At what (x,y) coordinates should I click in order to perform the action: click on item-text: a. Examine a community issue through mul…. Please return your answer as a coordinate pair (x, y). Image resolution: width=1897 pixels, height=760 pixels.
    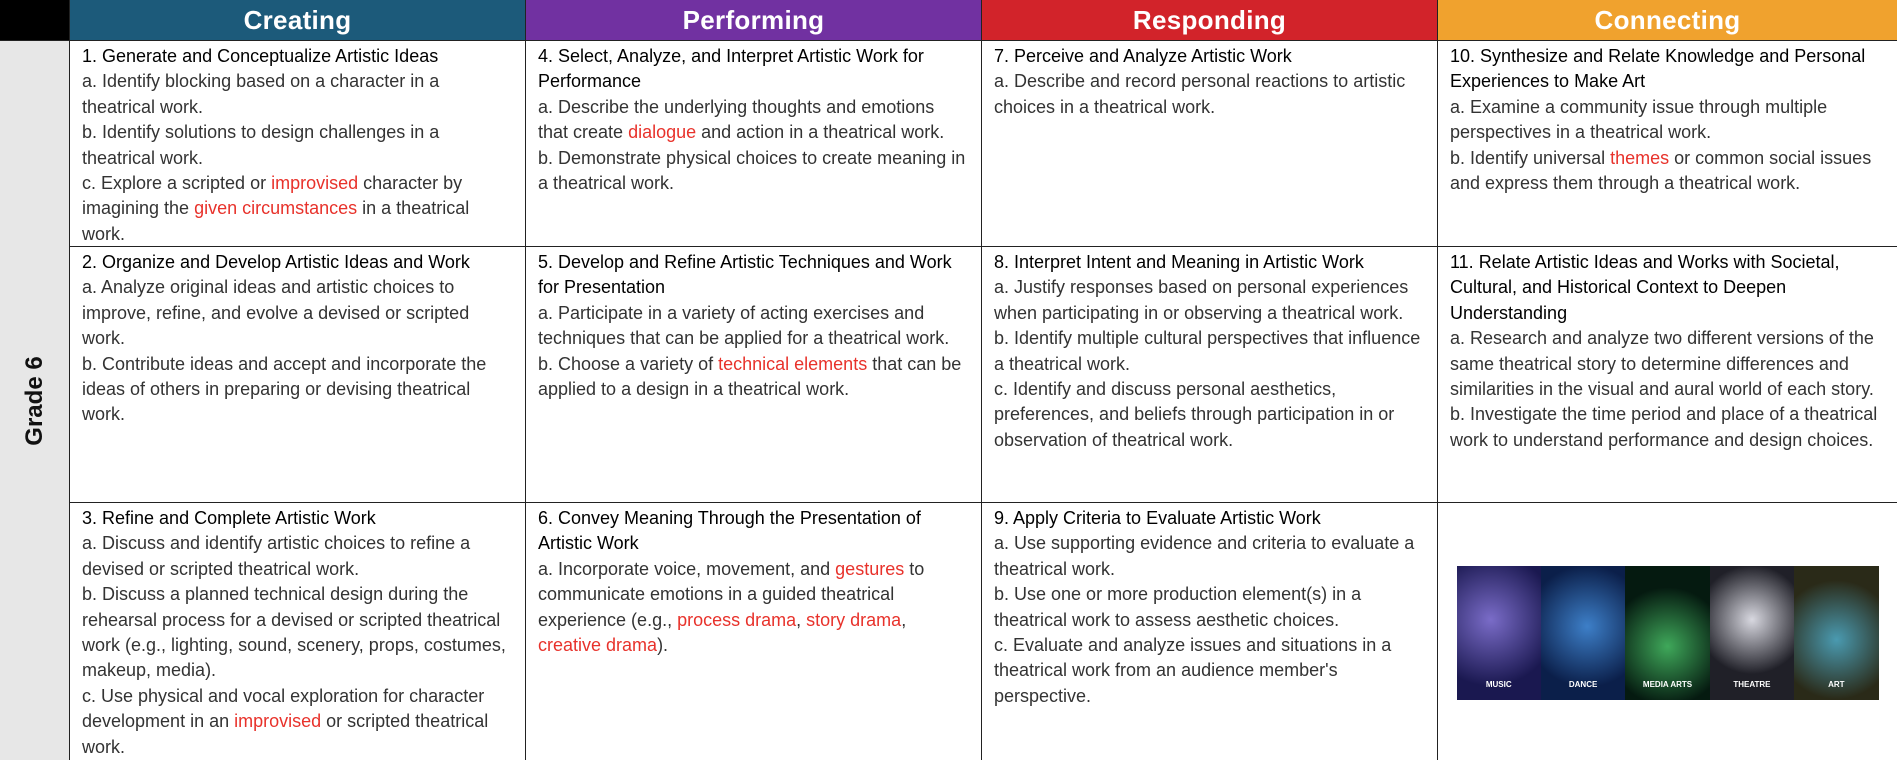
    Looking at the image, I should click on (1639, 119).